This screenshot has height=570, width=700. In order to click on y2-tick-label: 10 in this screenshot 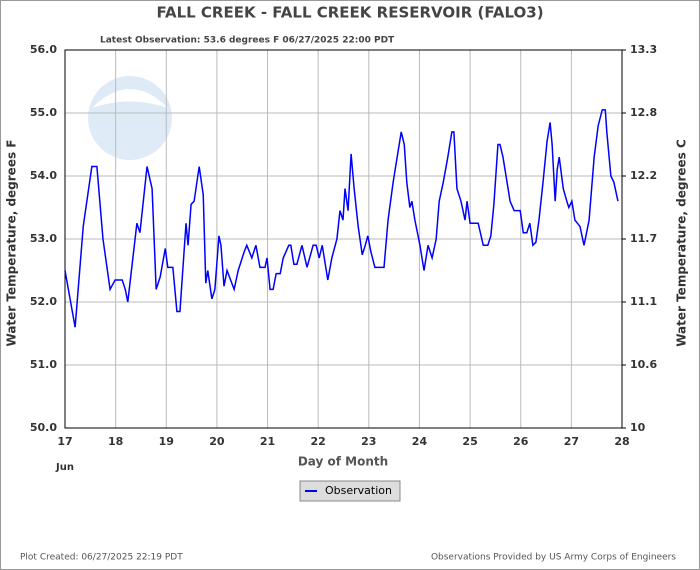, I will do `click(638, 427)`.